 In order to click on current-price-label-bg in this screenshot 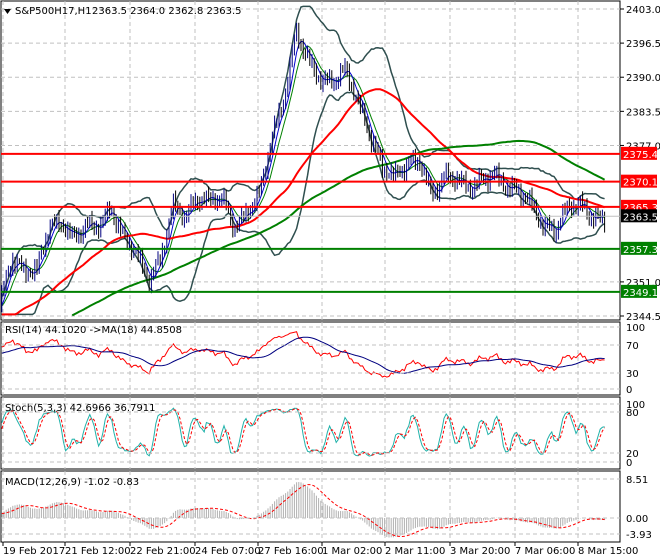, I will do `click(639, 216)`.